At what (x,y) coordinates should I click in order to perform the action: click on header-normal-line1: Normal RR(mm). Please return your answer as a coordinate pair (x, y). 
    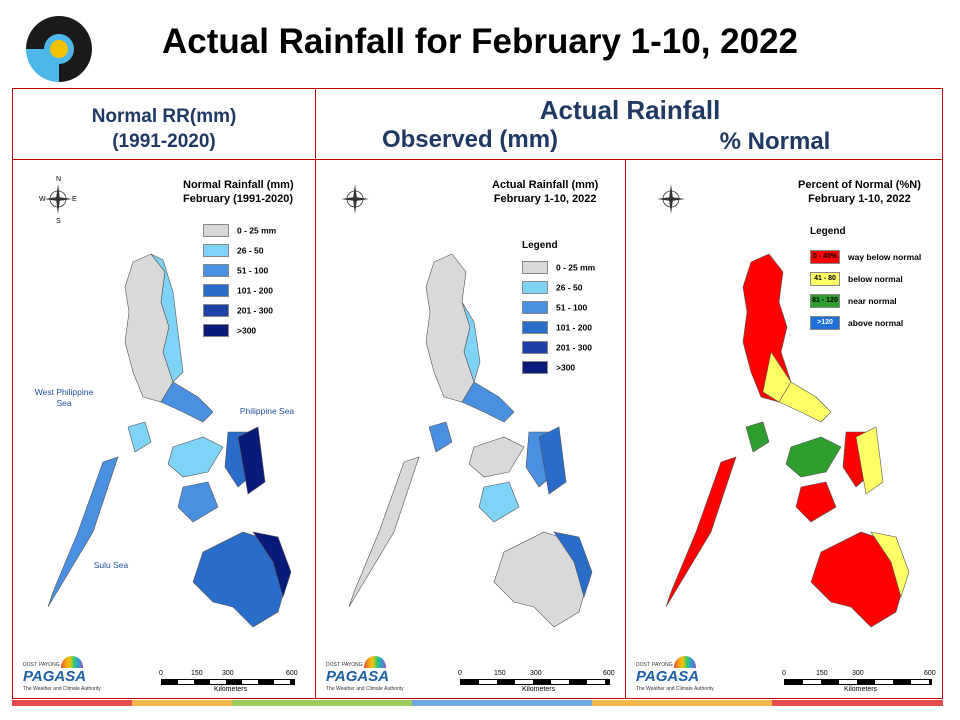
    Looking at the image, I should click on (164, 116).